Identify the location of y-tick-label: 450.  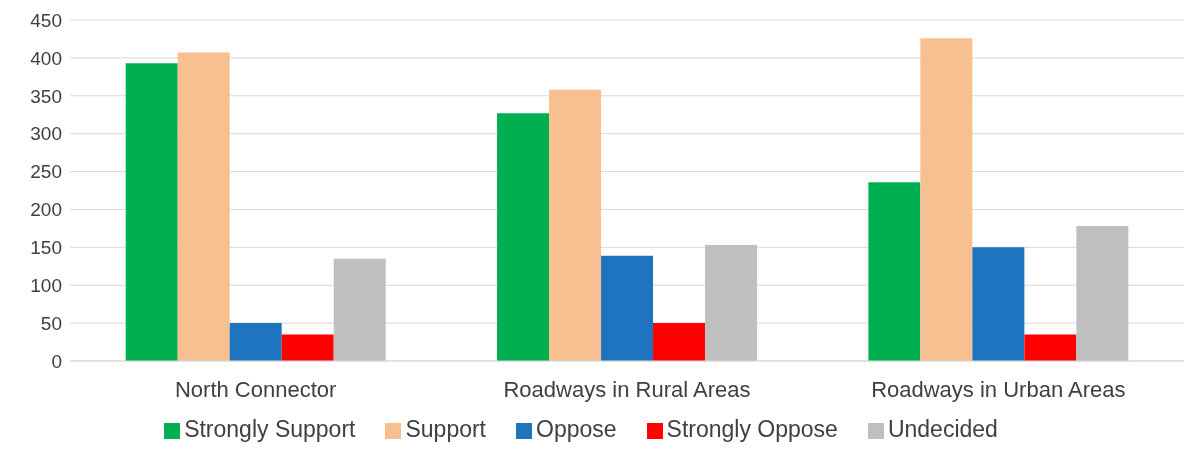
(46, 20).